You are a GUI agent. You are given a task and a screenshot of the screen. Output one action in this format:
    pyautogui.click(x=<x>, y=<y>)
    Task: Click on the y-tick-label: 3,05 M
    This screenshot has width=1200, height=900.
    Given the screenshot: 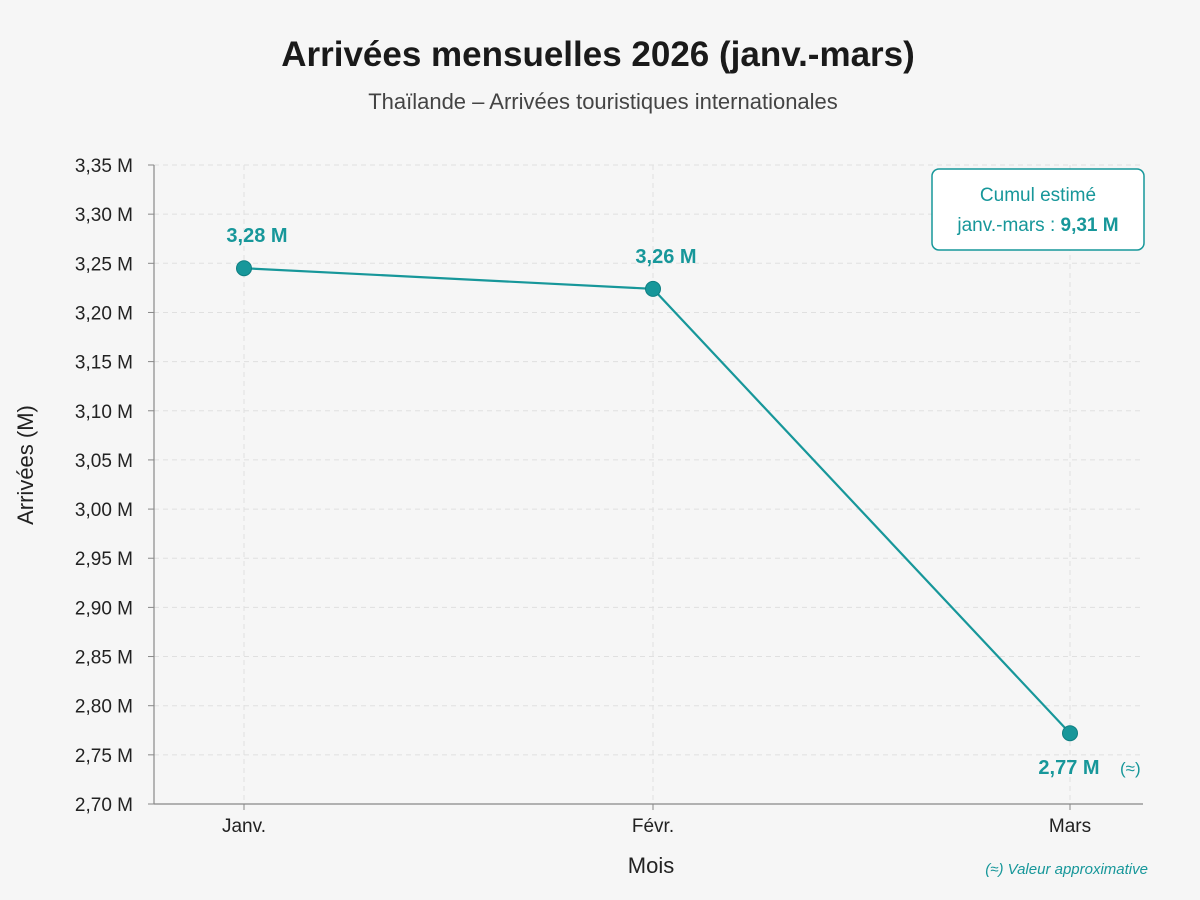 What is the action you would take?
    pyautogui.click(x=104, y=461)
    